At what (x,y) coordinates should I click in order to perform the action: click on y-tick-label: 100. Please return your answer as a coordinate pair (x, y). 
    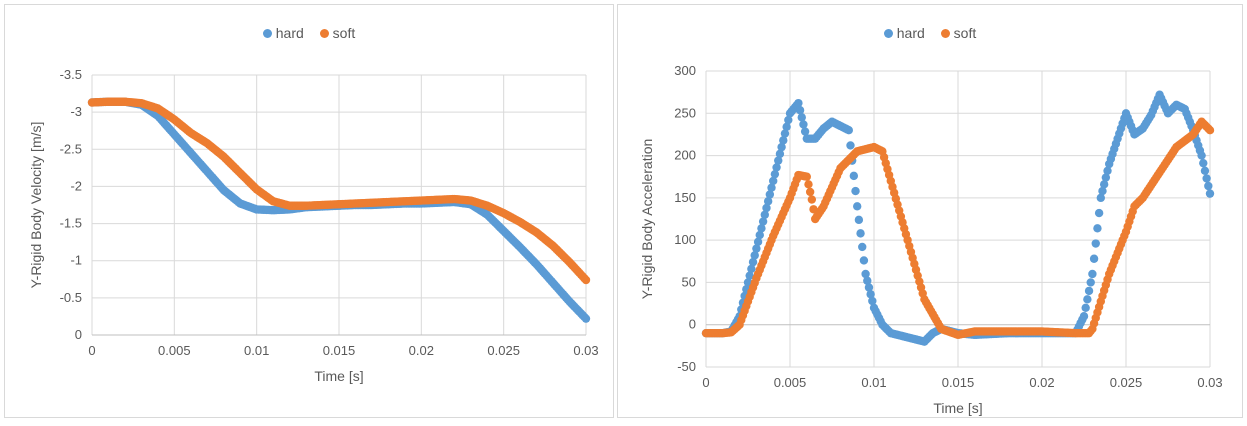
    Looking at the image, I should click on (685, 239).